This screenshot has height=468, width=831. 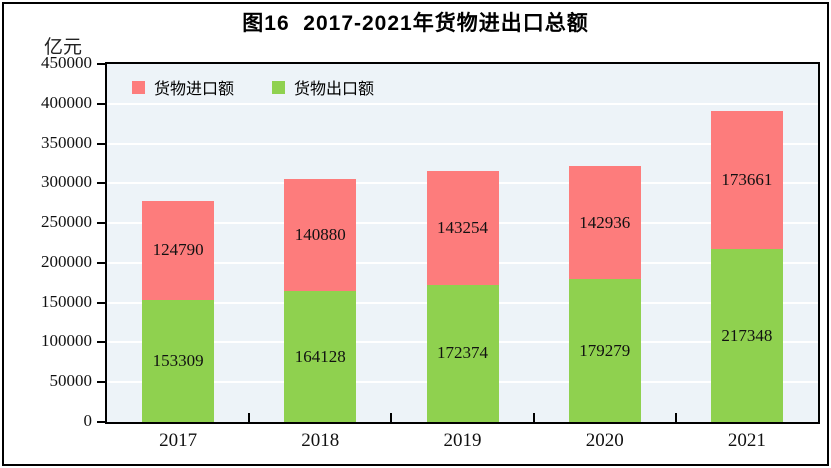 What do you see at coordinates (88, 420) in the screenshot?
I see `y-axis-tick-label: 0` at bounding box center [88, 420].